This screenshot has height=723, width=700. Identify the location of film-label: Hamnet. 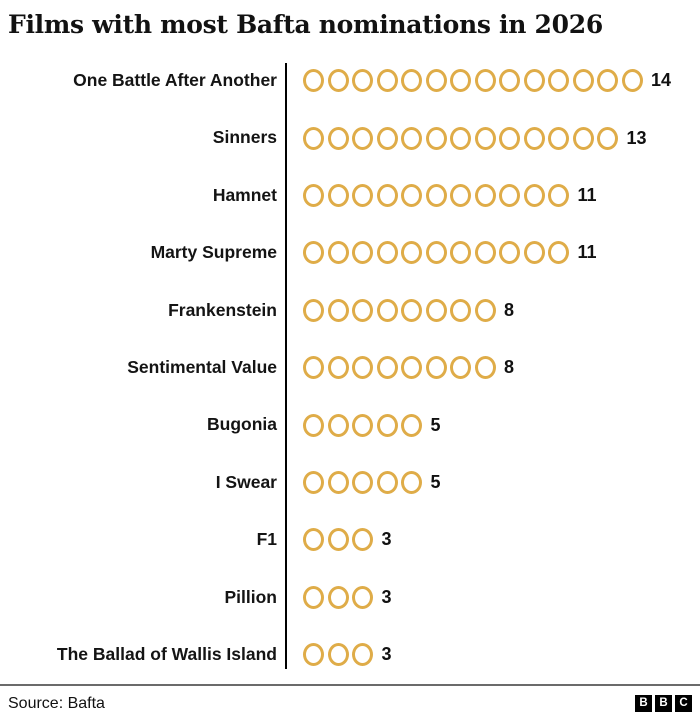
(244, 194).